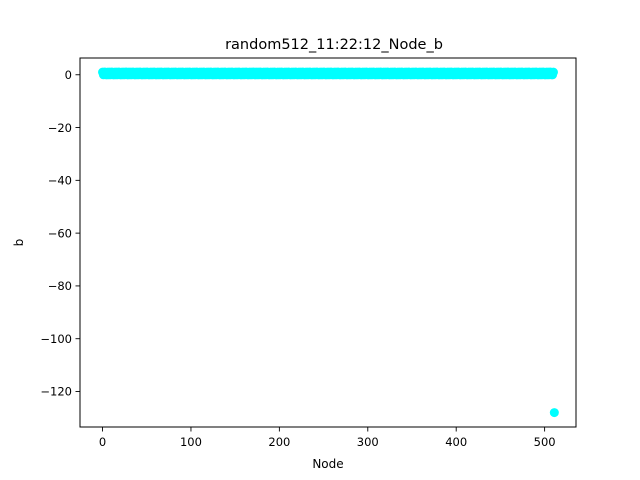 Image resolution: width=640 pixels, height=480 pixels. Describe the element at coordinates (102, 442) in the screenshot. I see `x-tick-label: 0` at that location.